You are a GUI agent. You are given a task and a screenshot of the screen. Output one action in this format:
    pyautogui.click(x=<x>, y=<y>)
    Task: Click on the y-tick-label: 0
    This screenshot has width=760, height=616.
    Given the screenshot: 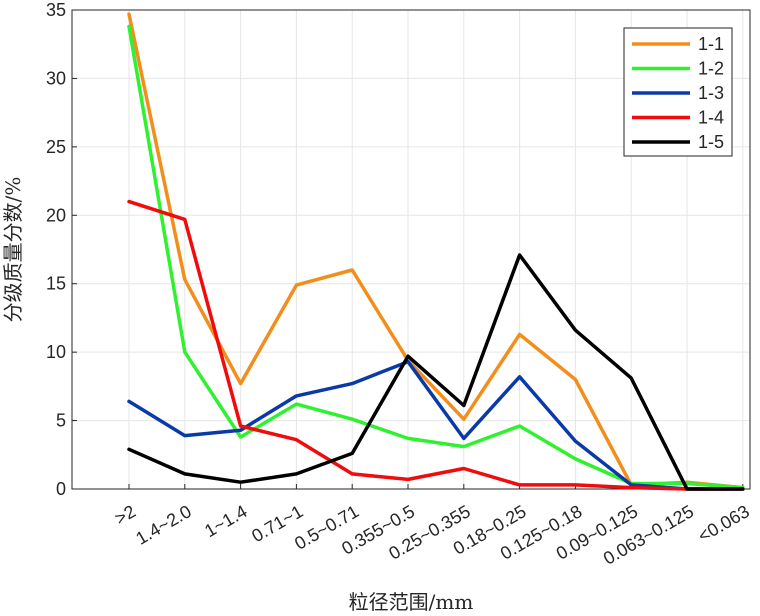 What is the action you would take?
    pyautogui.click(x=61, y=489)
    